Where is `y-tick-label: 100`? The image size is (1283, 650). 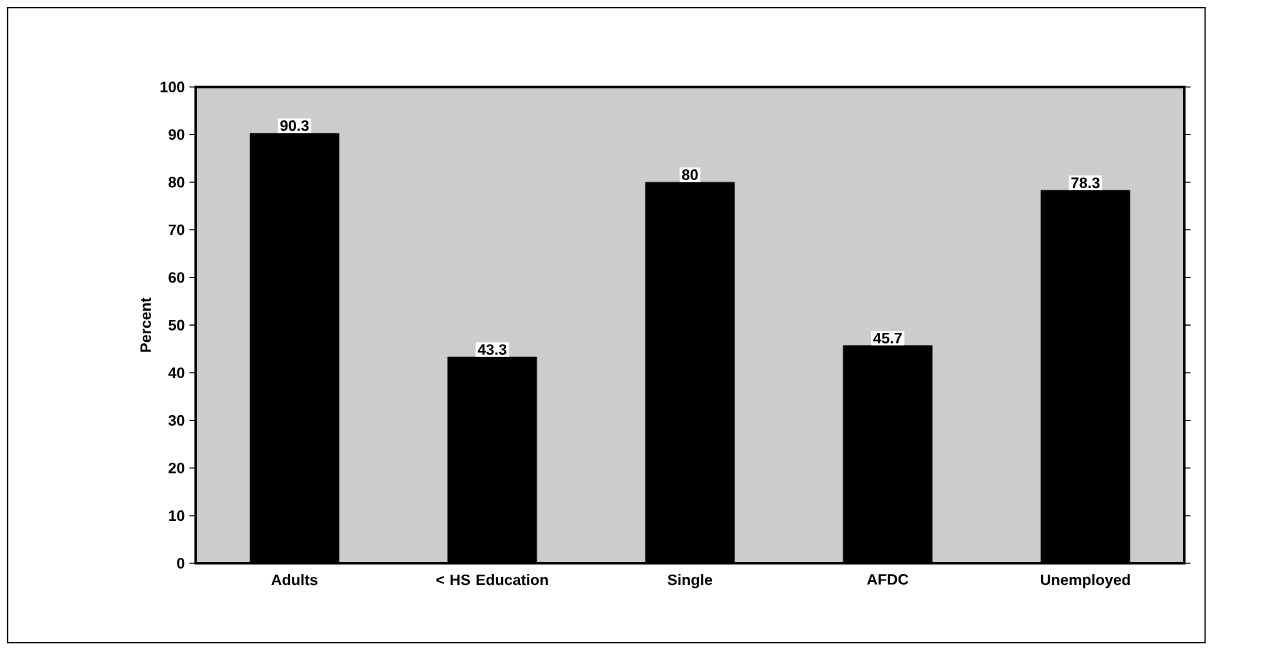 y-tick-label: 100 is located at coordinates (172, 87).